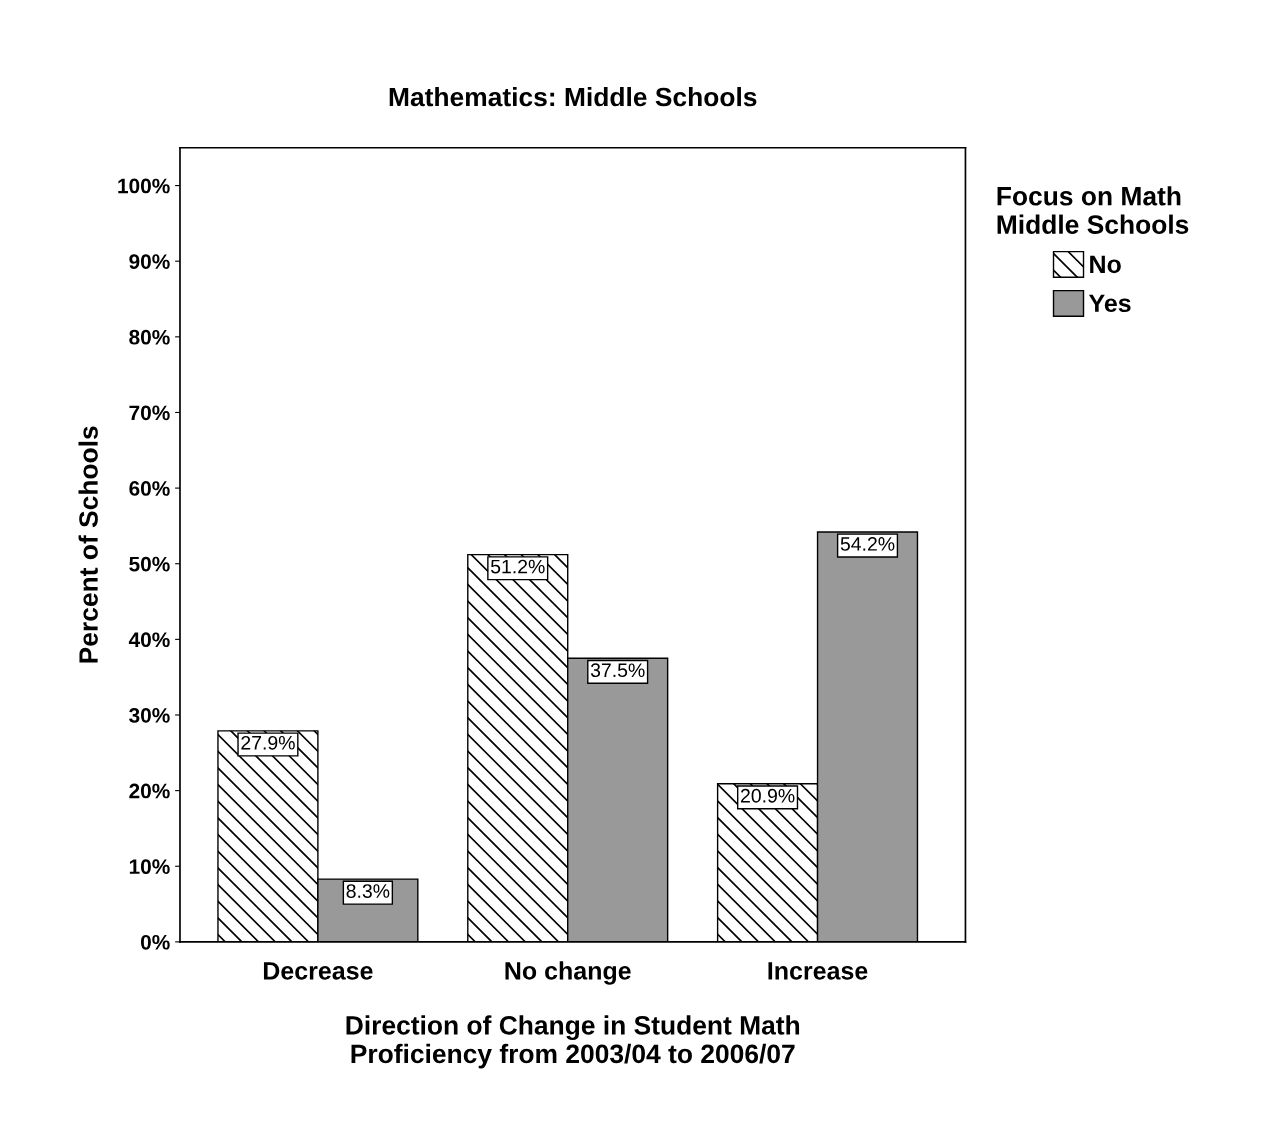 The image size is (1272, 1128). What do you see at coordinates (149, 715) in the screenshot?
I see `y-tick-label: 30%` at bounding box center [149, 715].